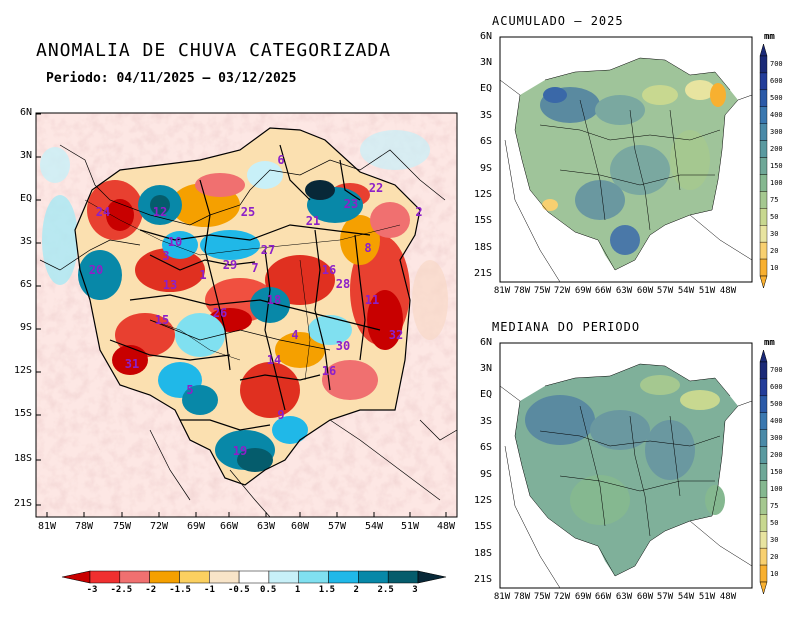 This screenshot has height=618, width=800. Describe the element at coordinates (396, 335) in the screenshot. I see `basin-id-label: 32` at that location.